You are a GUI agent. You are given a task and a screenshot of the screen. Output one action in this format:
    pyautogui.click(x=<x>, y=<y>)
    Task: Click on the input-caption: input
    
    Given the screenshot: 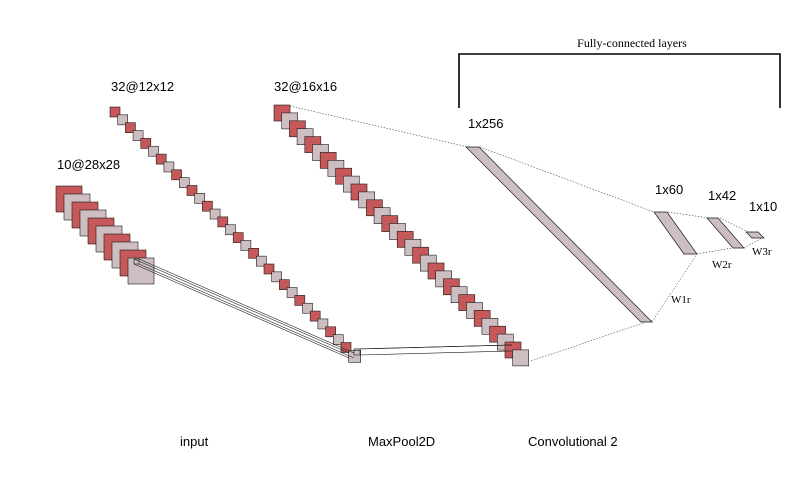 What is the action you would take?
    pyautogui.click(x=194, y=441)
    